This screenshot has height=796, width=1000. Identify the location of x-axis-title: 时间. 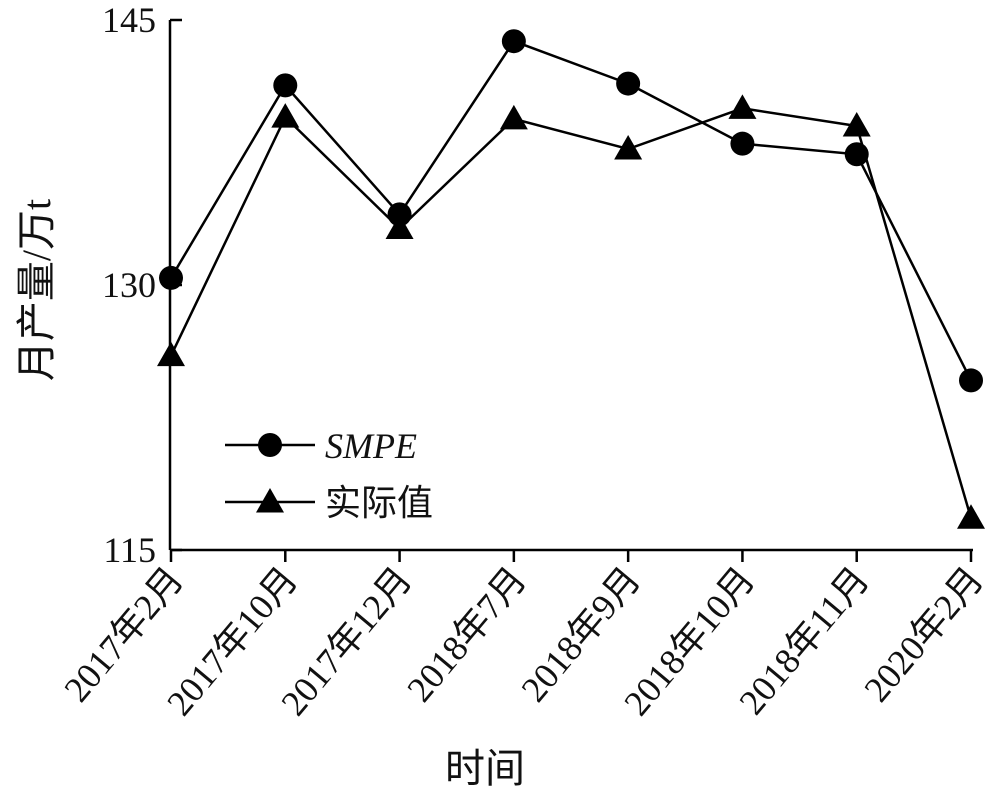
(485, 768).